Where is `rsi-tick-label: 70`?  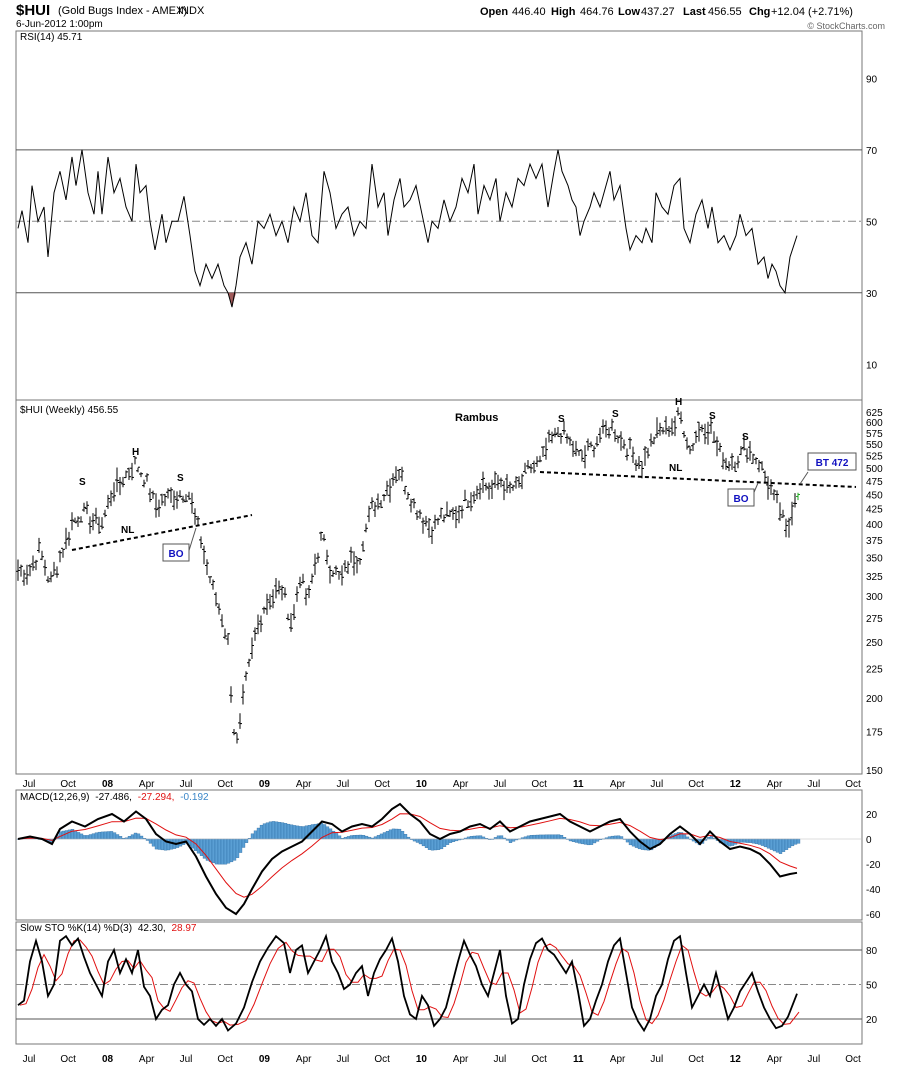
rsi-tick-label: 70 is located at coordinates (872, 151).